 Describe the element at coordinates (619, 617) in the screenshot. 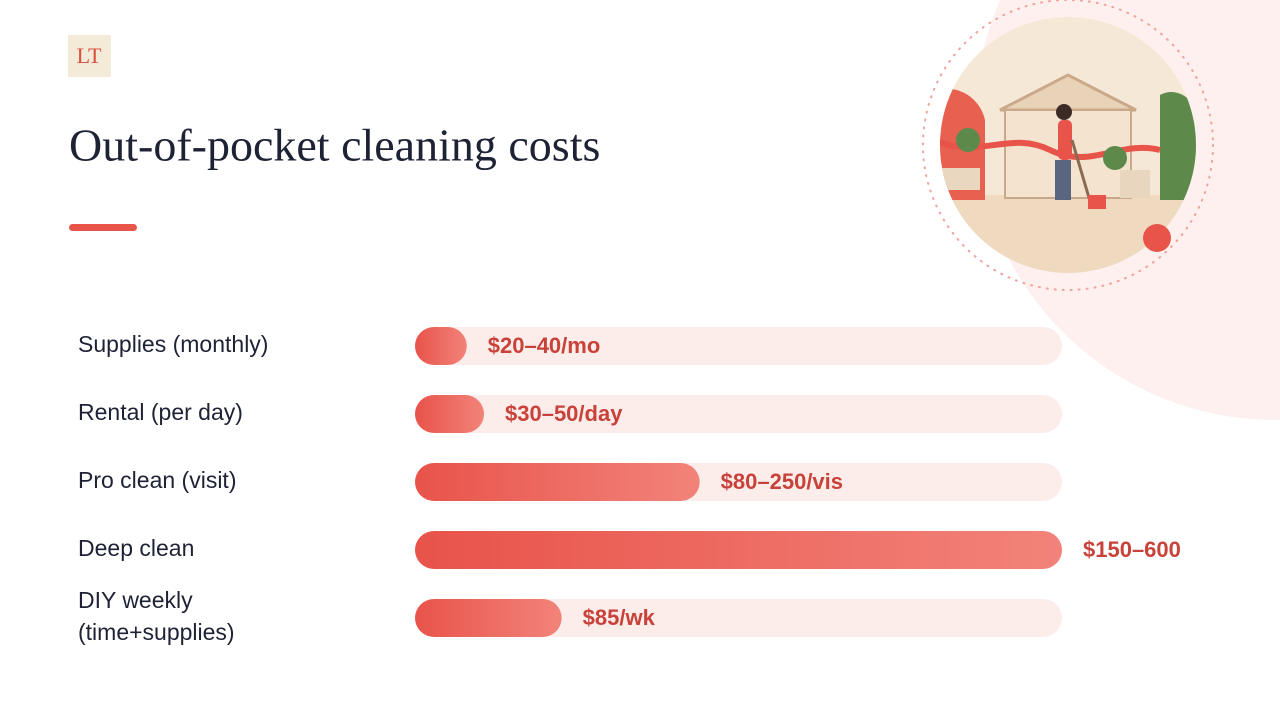

I see `value-label: $85/wk` at that location.